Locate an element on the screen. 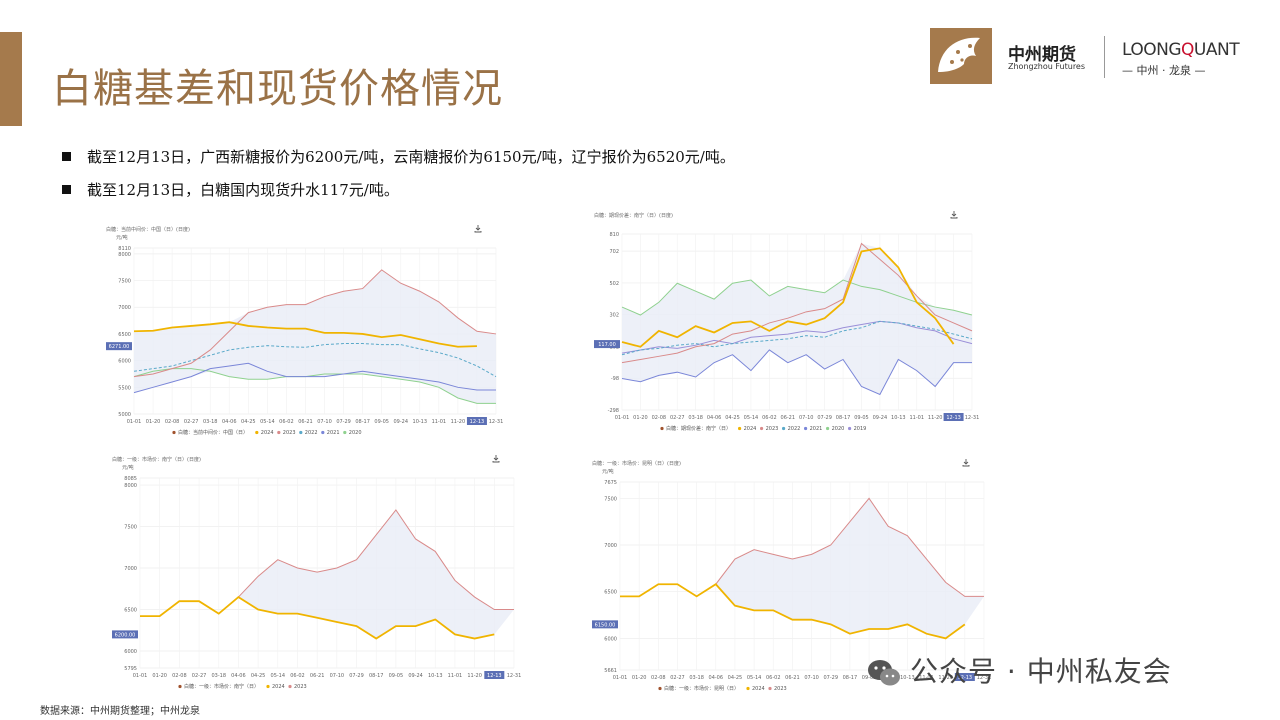  y-tick-label: 5500 is located at coordinates (124, 388).